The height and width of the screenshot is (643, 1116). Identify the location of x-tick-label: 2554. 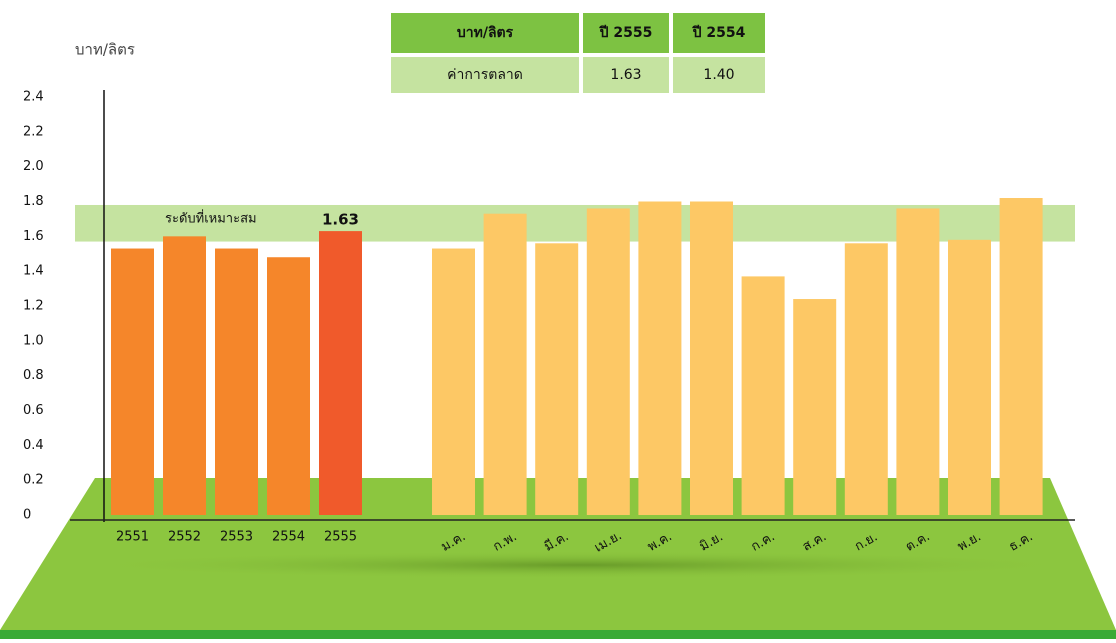
(288, 537).